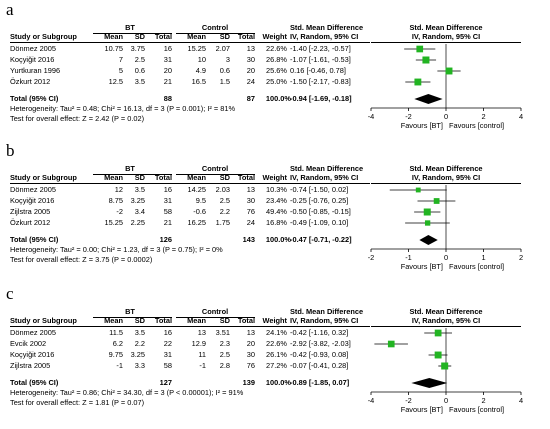 The image size is (550, 429). I want to click on table-cell-ci: -0.49 [-1.09, 0.10], so click(319, 222).